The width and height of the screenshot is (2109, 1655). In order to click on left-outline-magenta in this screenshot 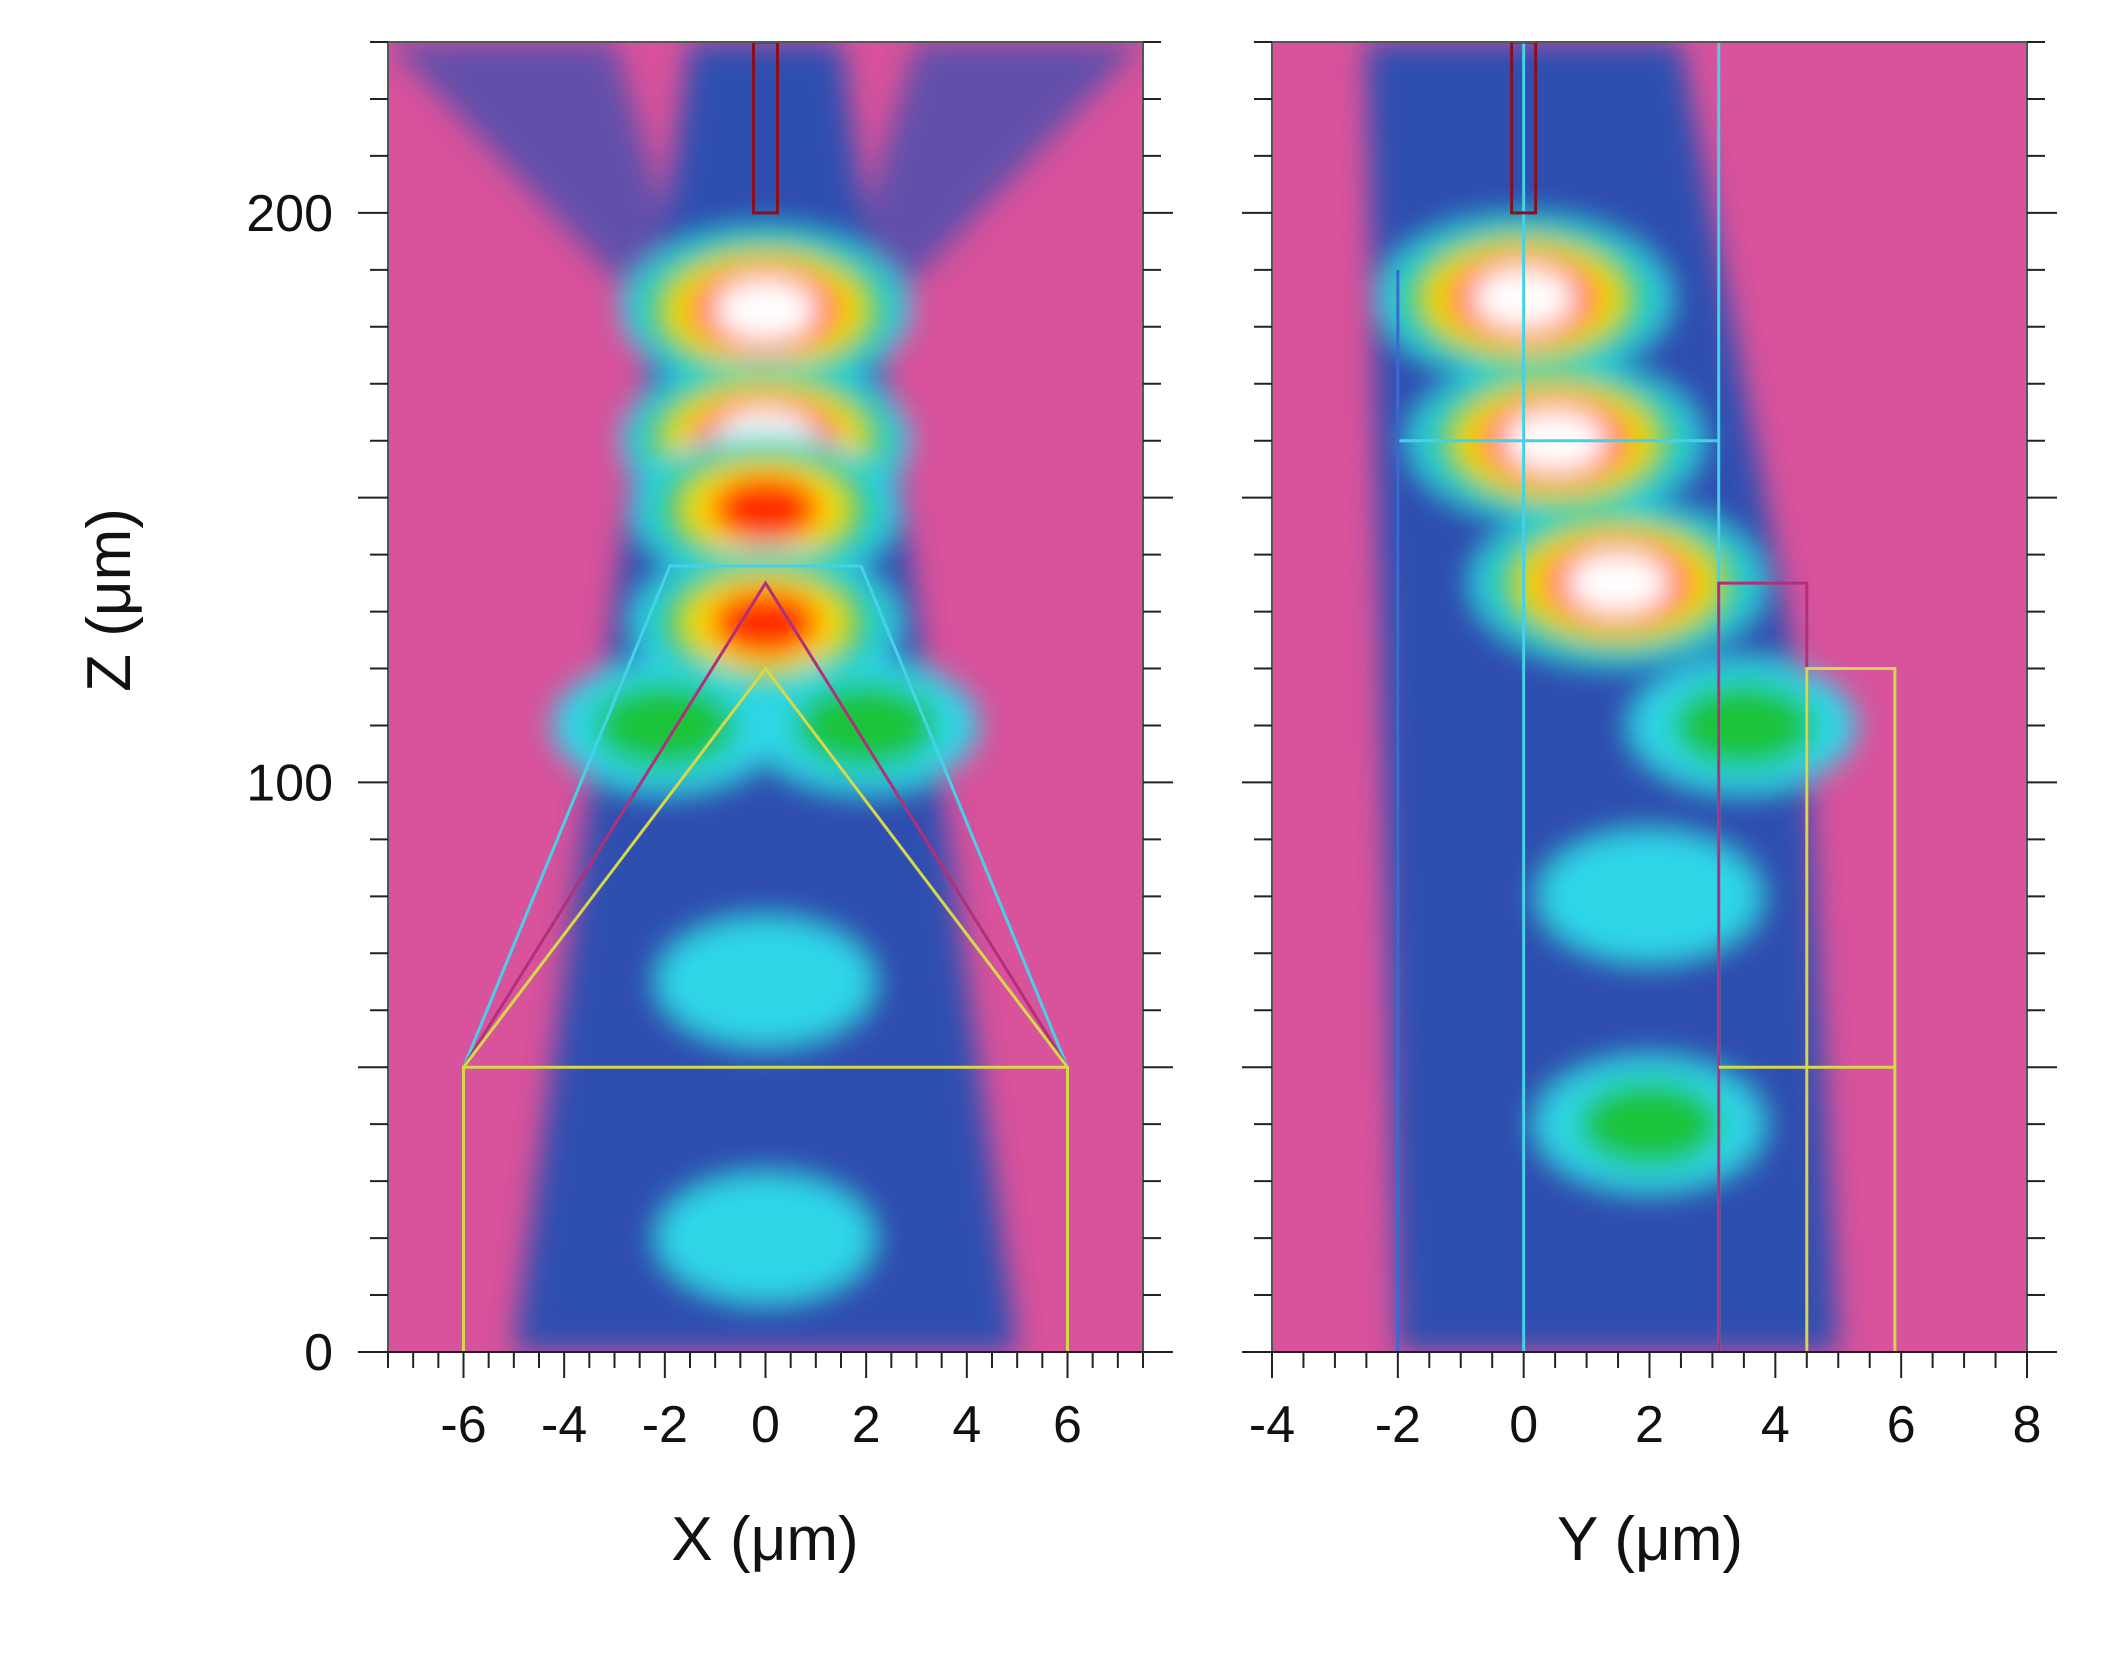, I will do `click(765, 824)`.